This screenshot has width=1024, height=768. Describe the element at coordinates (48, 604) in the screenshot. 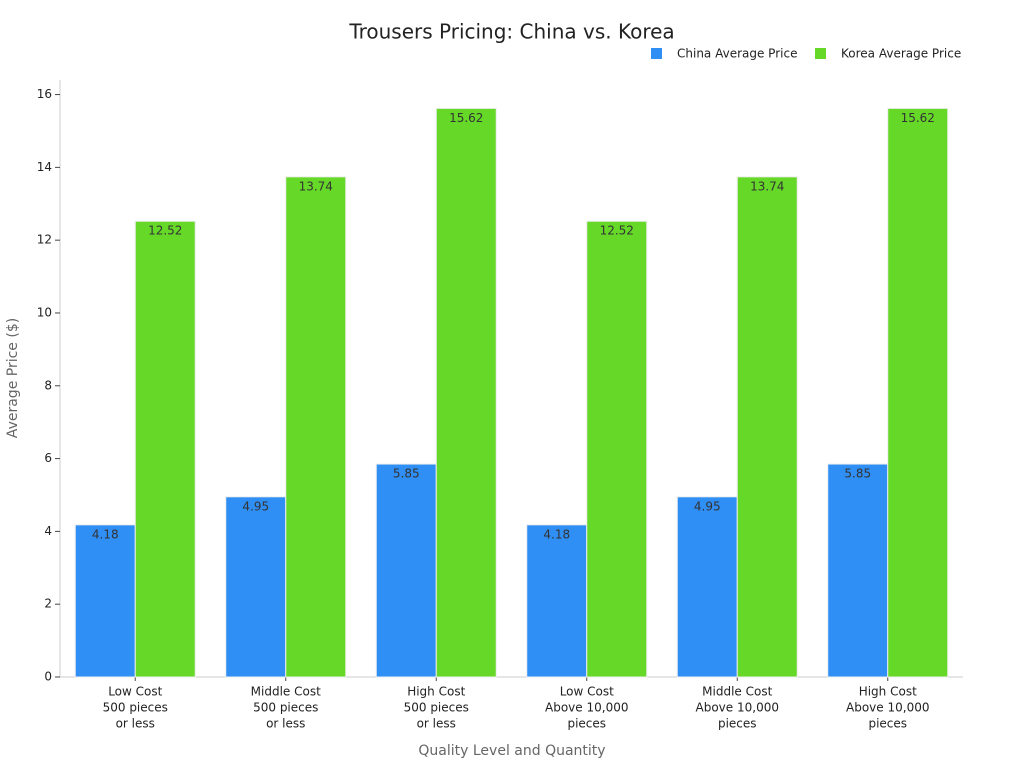

I see `y-tick-label: 2` at that location.